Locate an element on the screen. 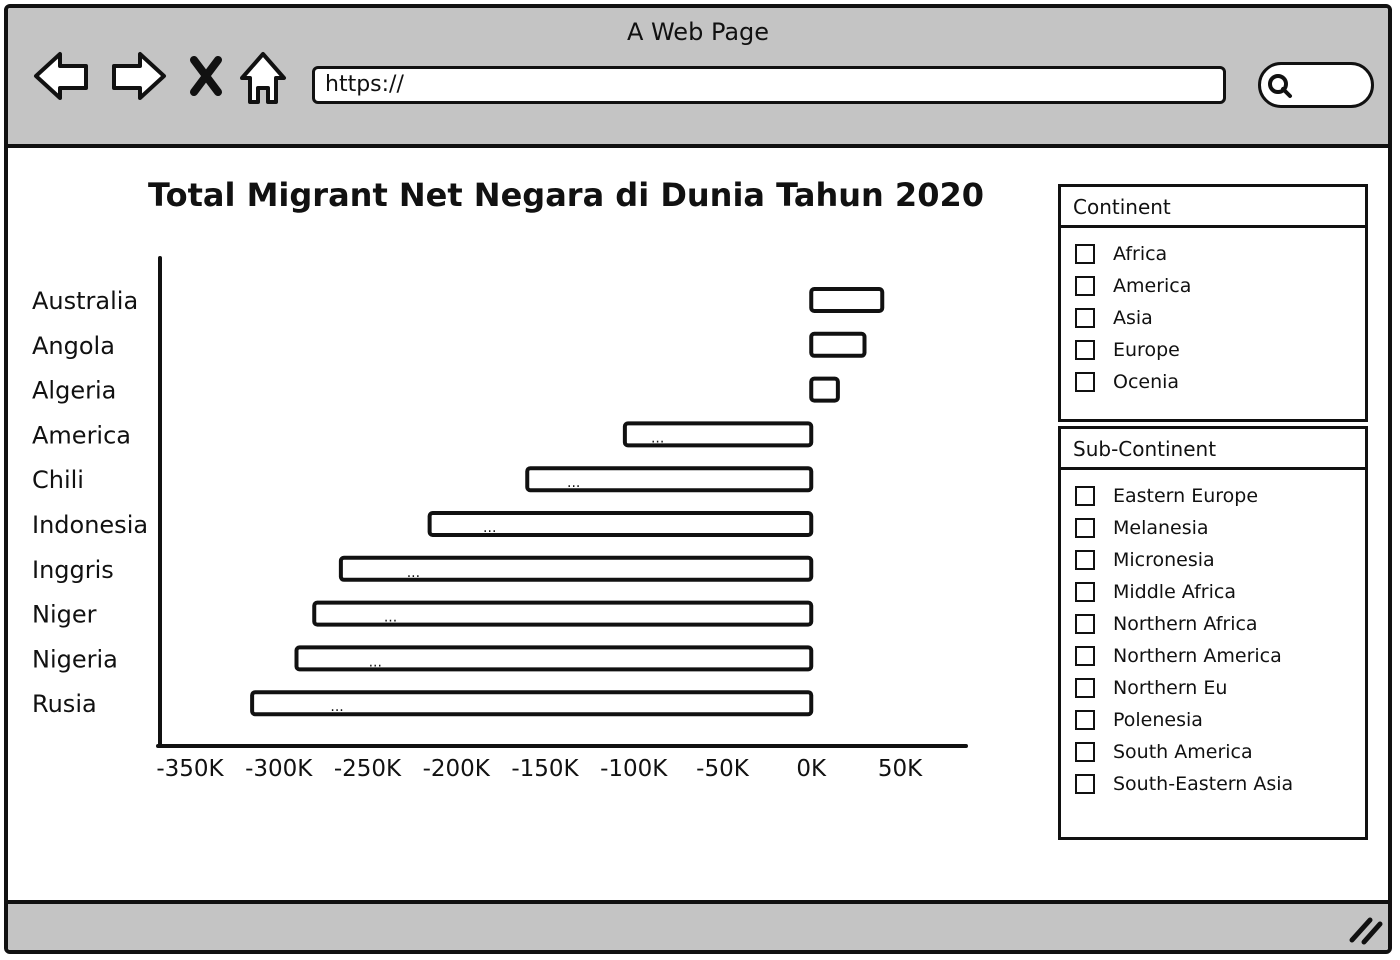 The width and height of the screenshot is (1400, 960). subcontinent-option-micronesia: Micronesia is located at coordinates (1213, 560).